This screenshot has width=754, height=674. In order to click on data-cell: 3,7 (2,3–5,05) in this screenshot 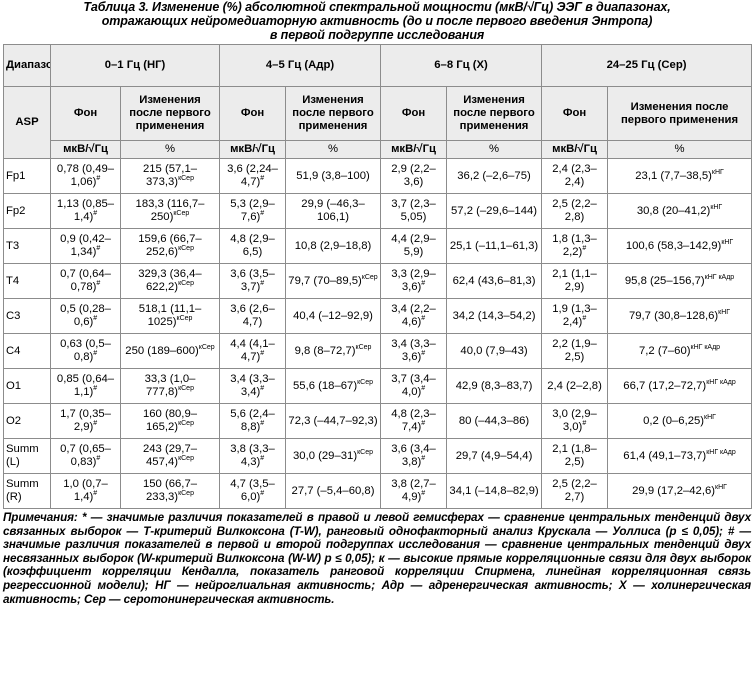, I will do `click(414, 211)`.